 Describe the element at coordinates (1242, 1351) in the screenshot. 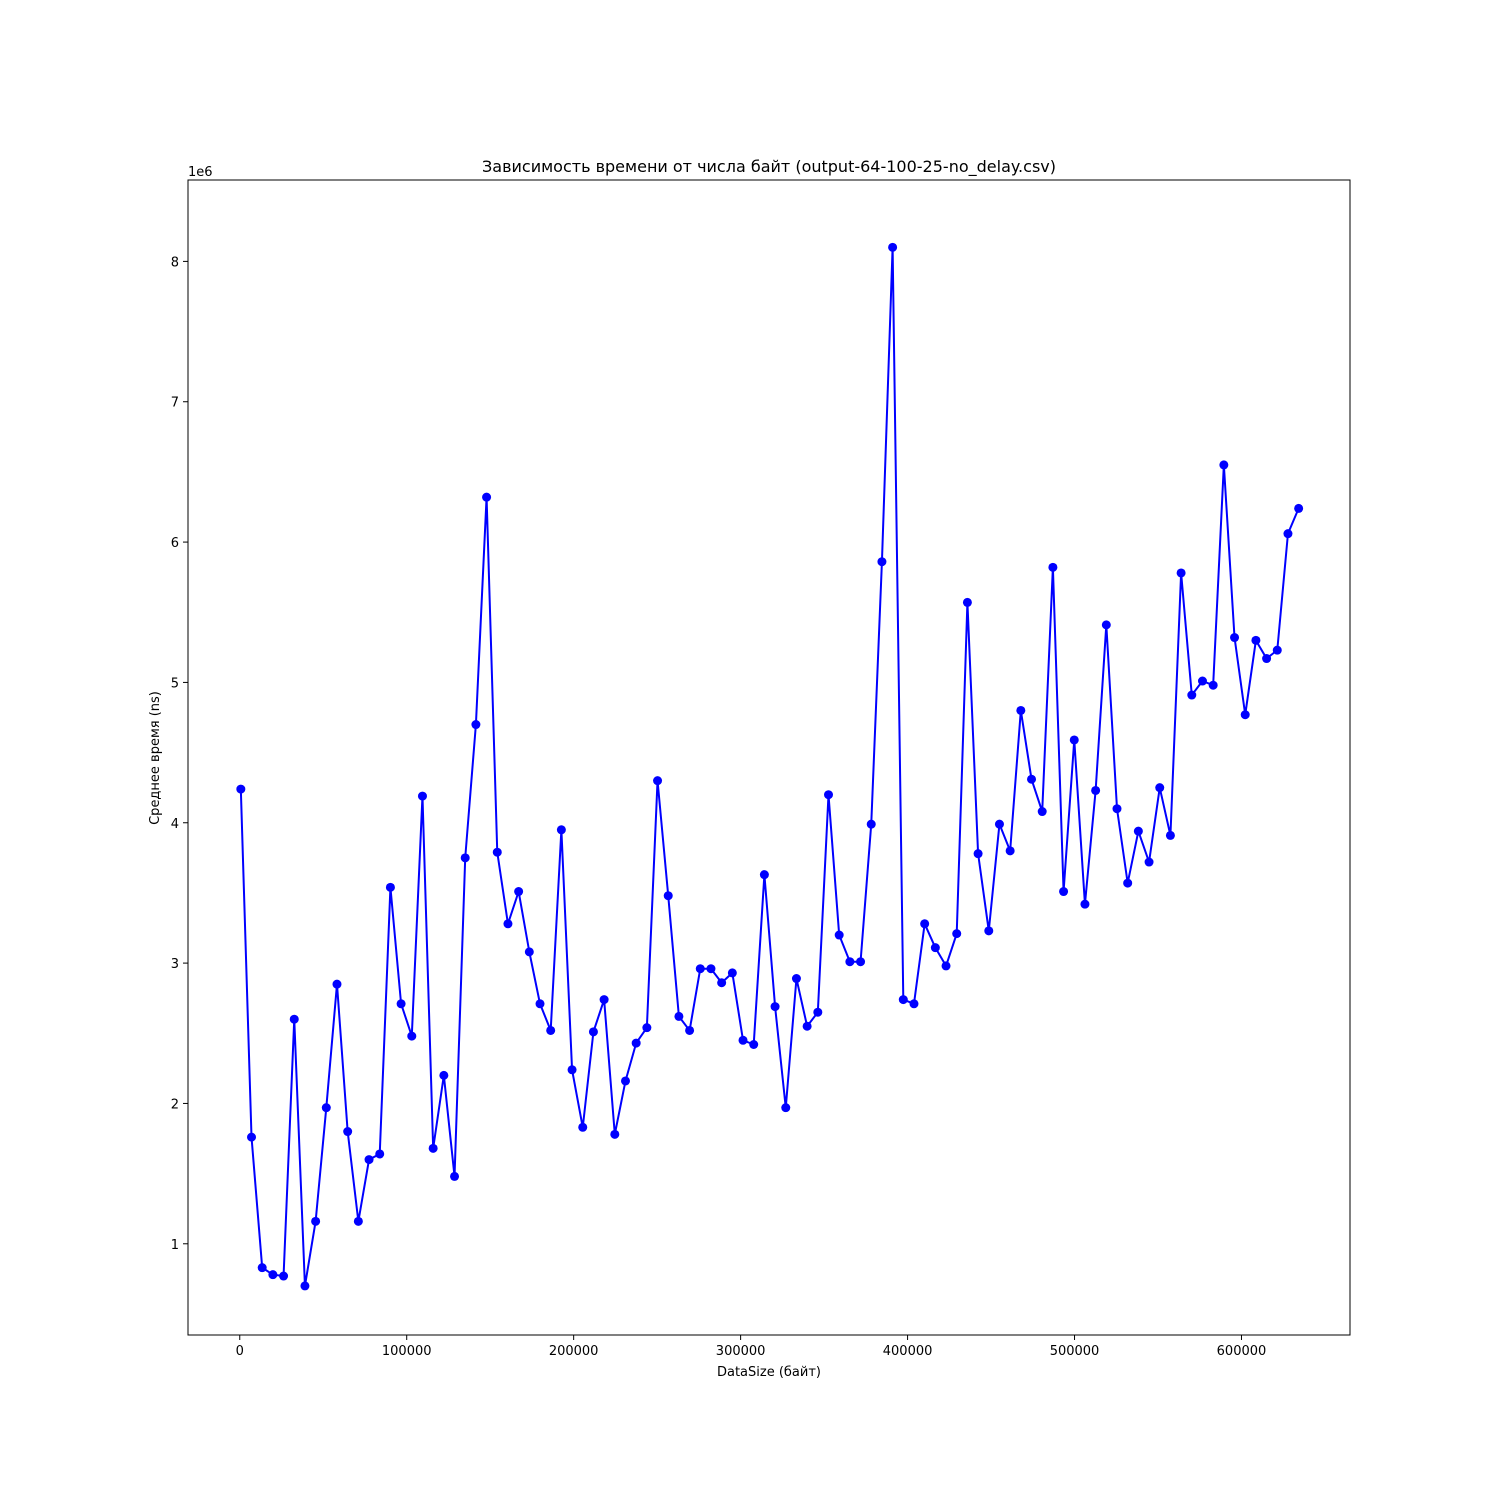

I see `x-tick-label: 600000` at that location.